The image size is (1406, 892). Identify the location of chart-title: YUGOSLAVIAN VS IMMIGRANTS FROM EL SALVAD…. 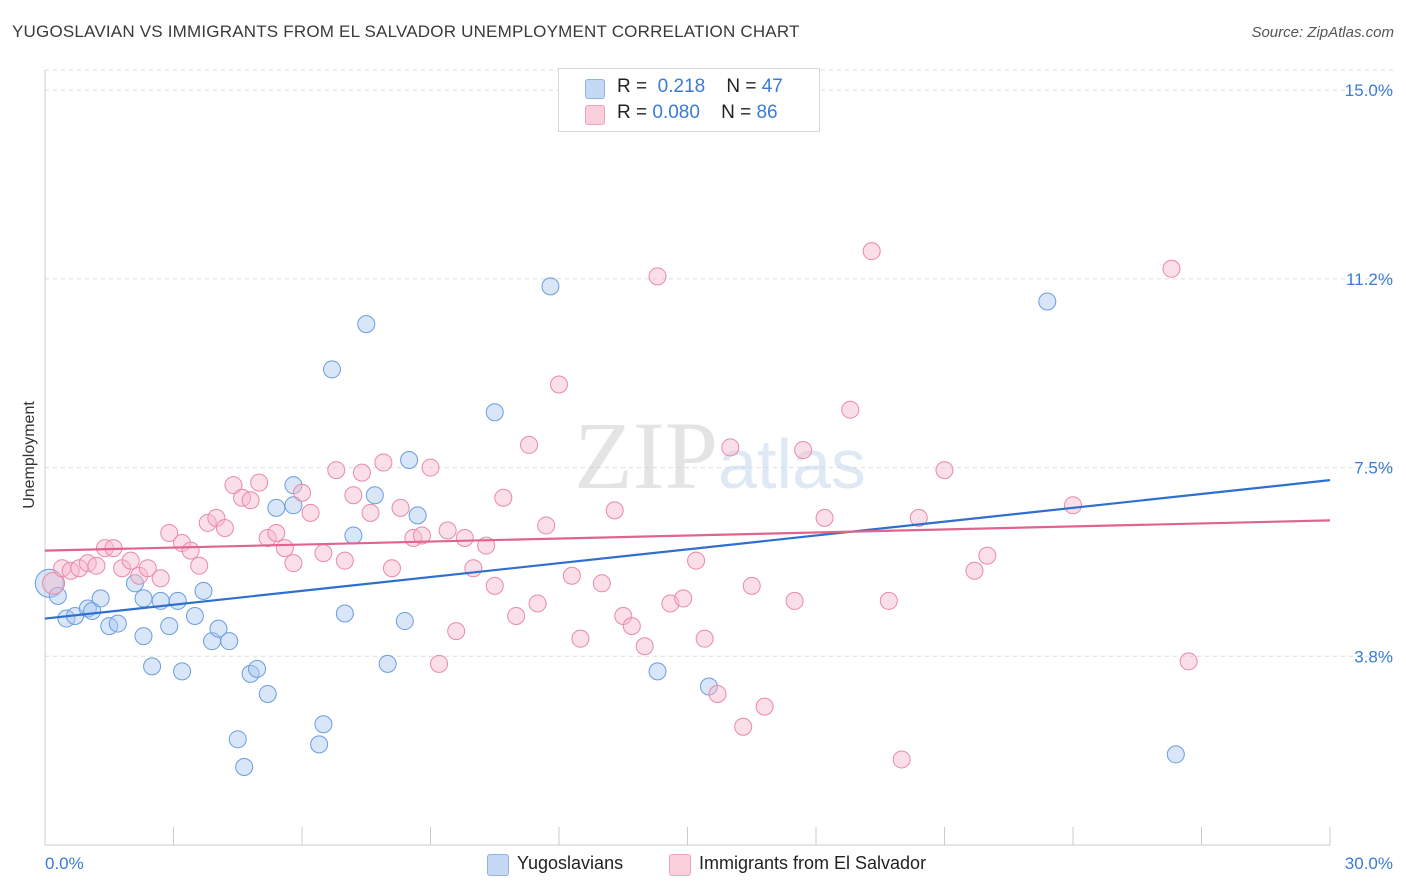
(406, 31).